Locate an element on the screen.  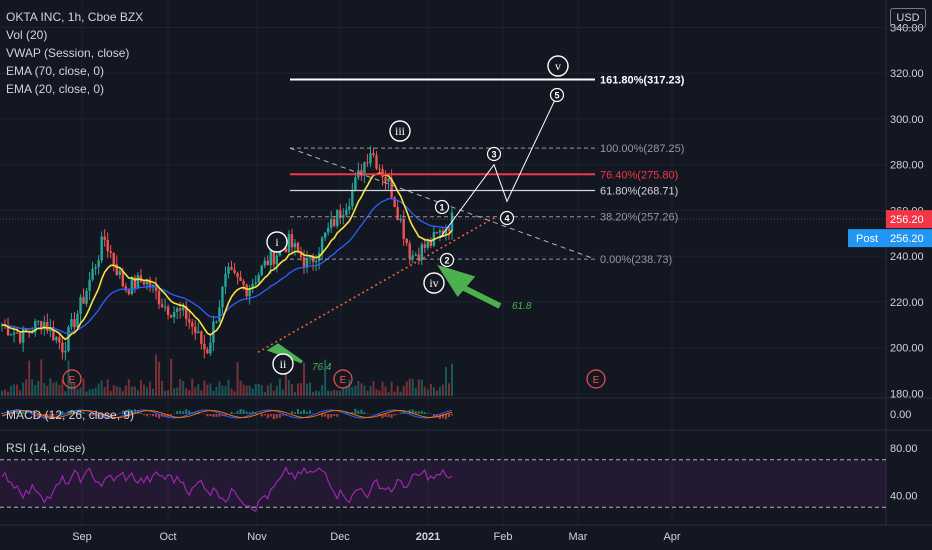
legend-vwap: VWAP (Session, close) is located at coordinates (68, 53).